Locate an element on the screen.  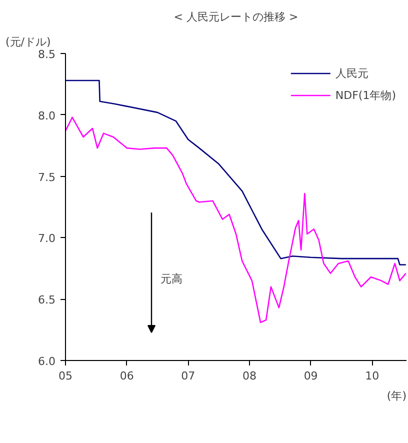
x-tick-label: 06 is located at coordinates (127, 376).